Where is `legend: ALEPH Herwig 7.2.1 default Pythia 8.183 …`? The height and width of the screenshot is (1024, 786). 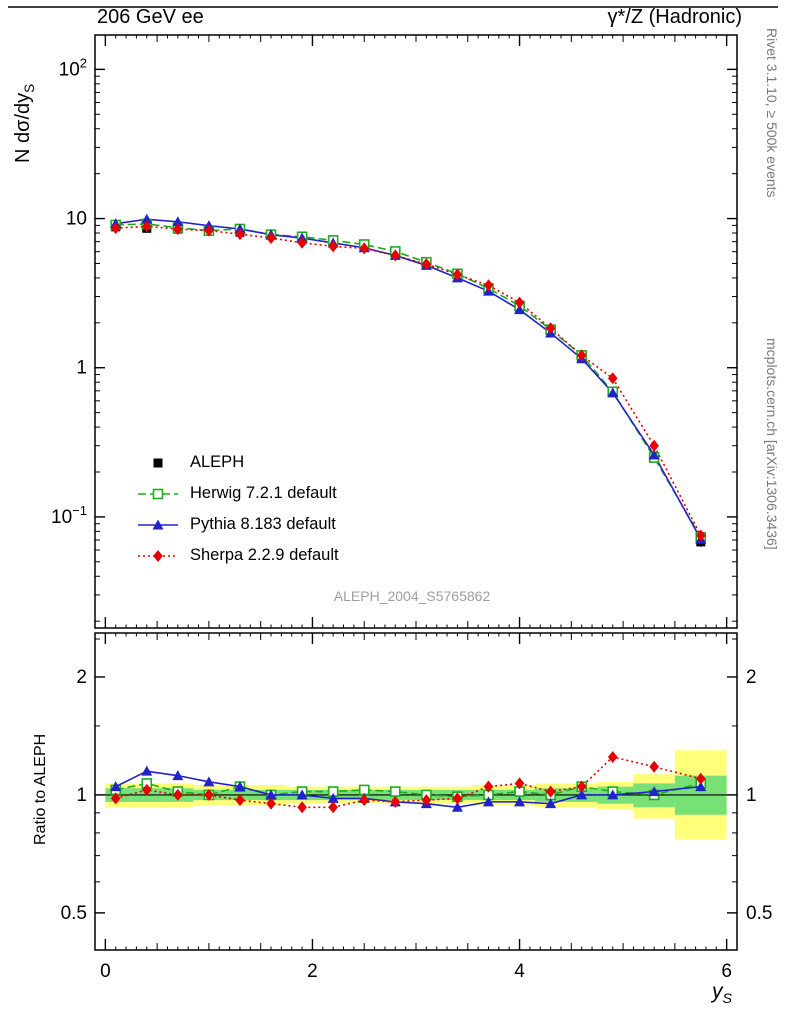
legend: ALEPH Herwig 7.2.1 default Pythia 8.183 … is located at coordinates (237, 509).